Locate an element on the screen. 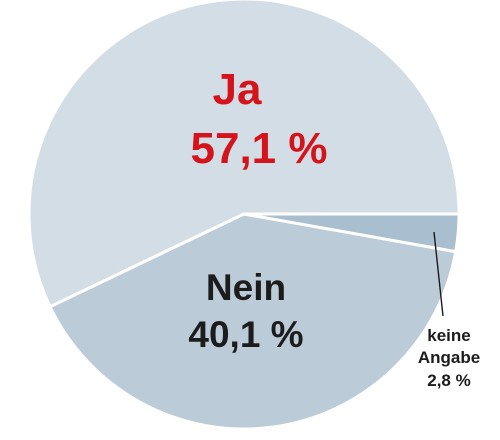 The image size is (500, 440). nein-value: 40,1 % is located at coordinates (245, 334).